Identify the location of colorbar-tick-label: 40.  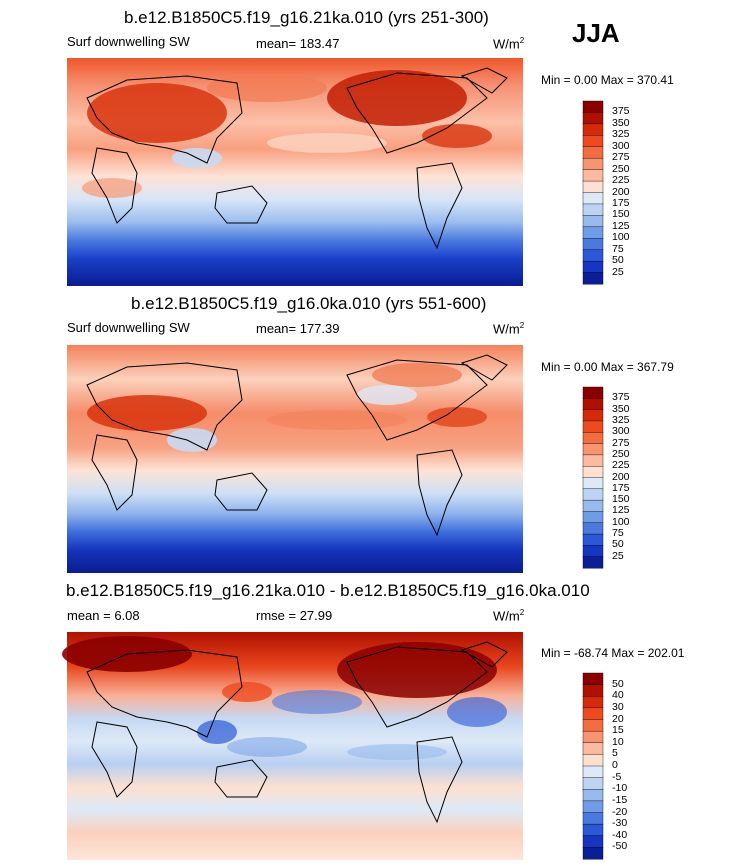
(618, 695).